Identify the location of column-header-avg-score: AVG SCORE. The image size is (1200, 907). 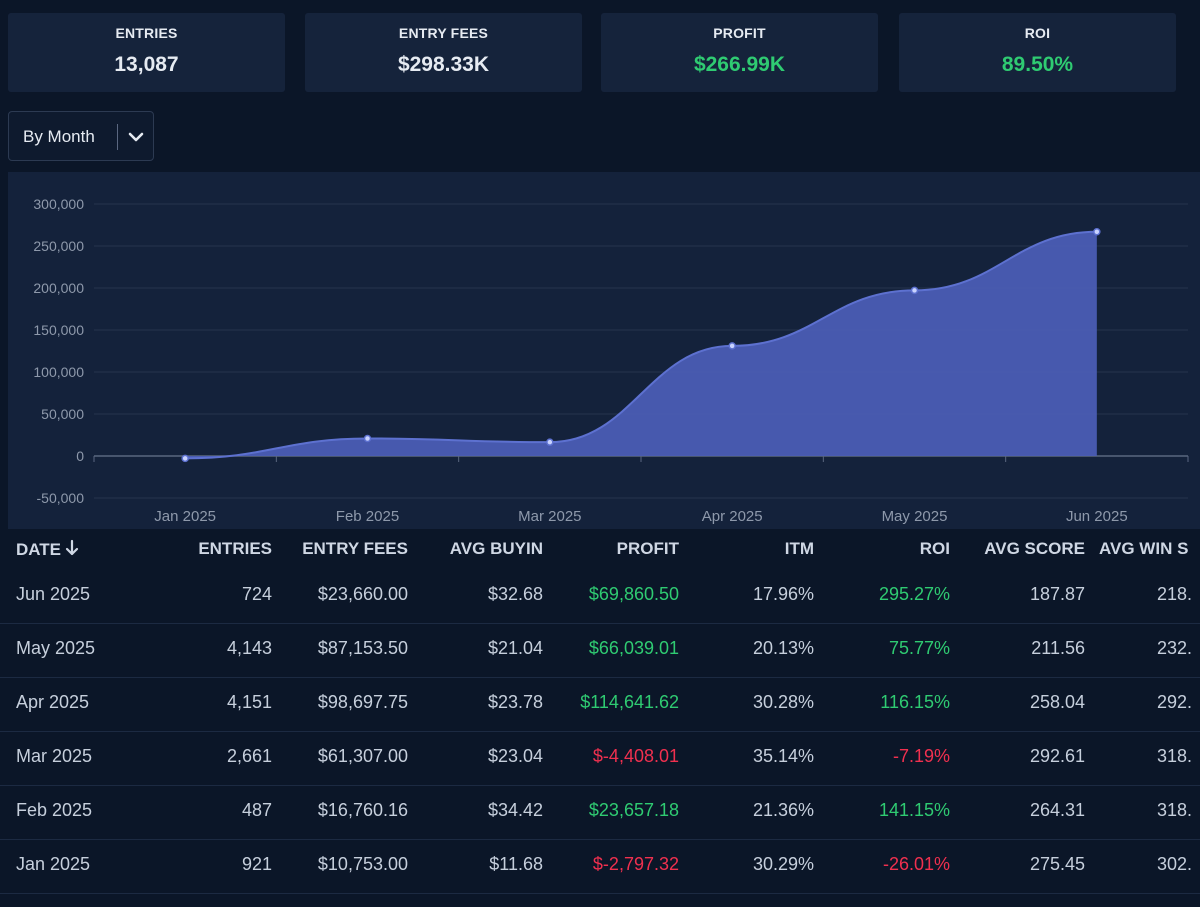
(1034, 548).